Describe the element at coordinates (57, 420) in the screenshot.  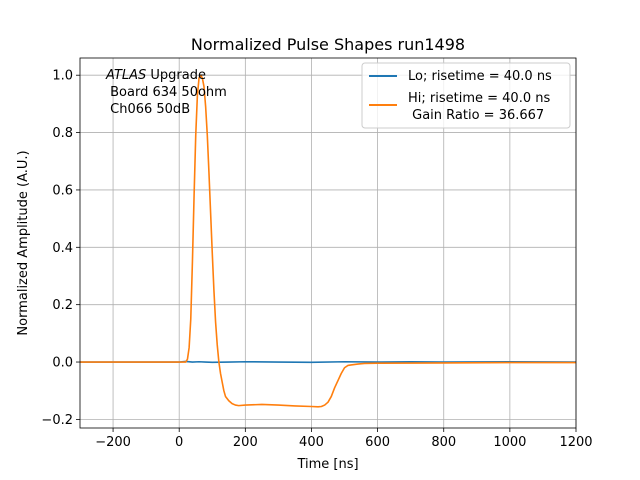
I see `y-tick-label: −0.2` at that location.